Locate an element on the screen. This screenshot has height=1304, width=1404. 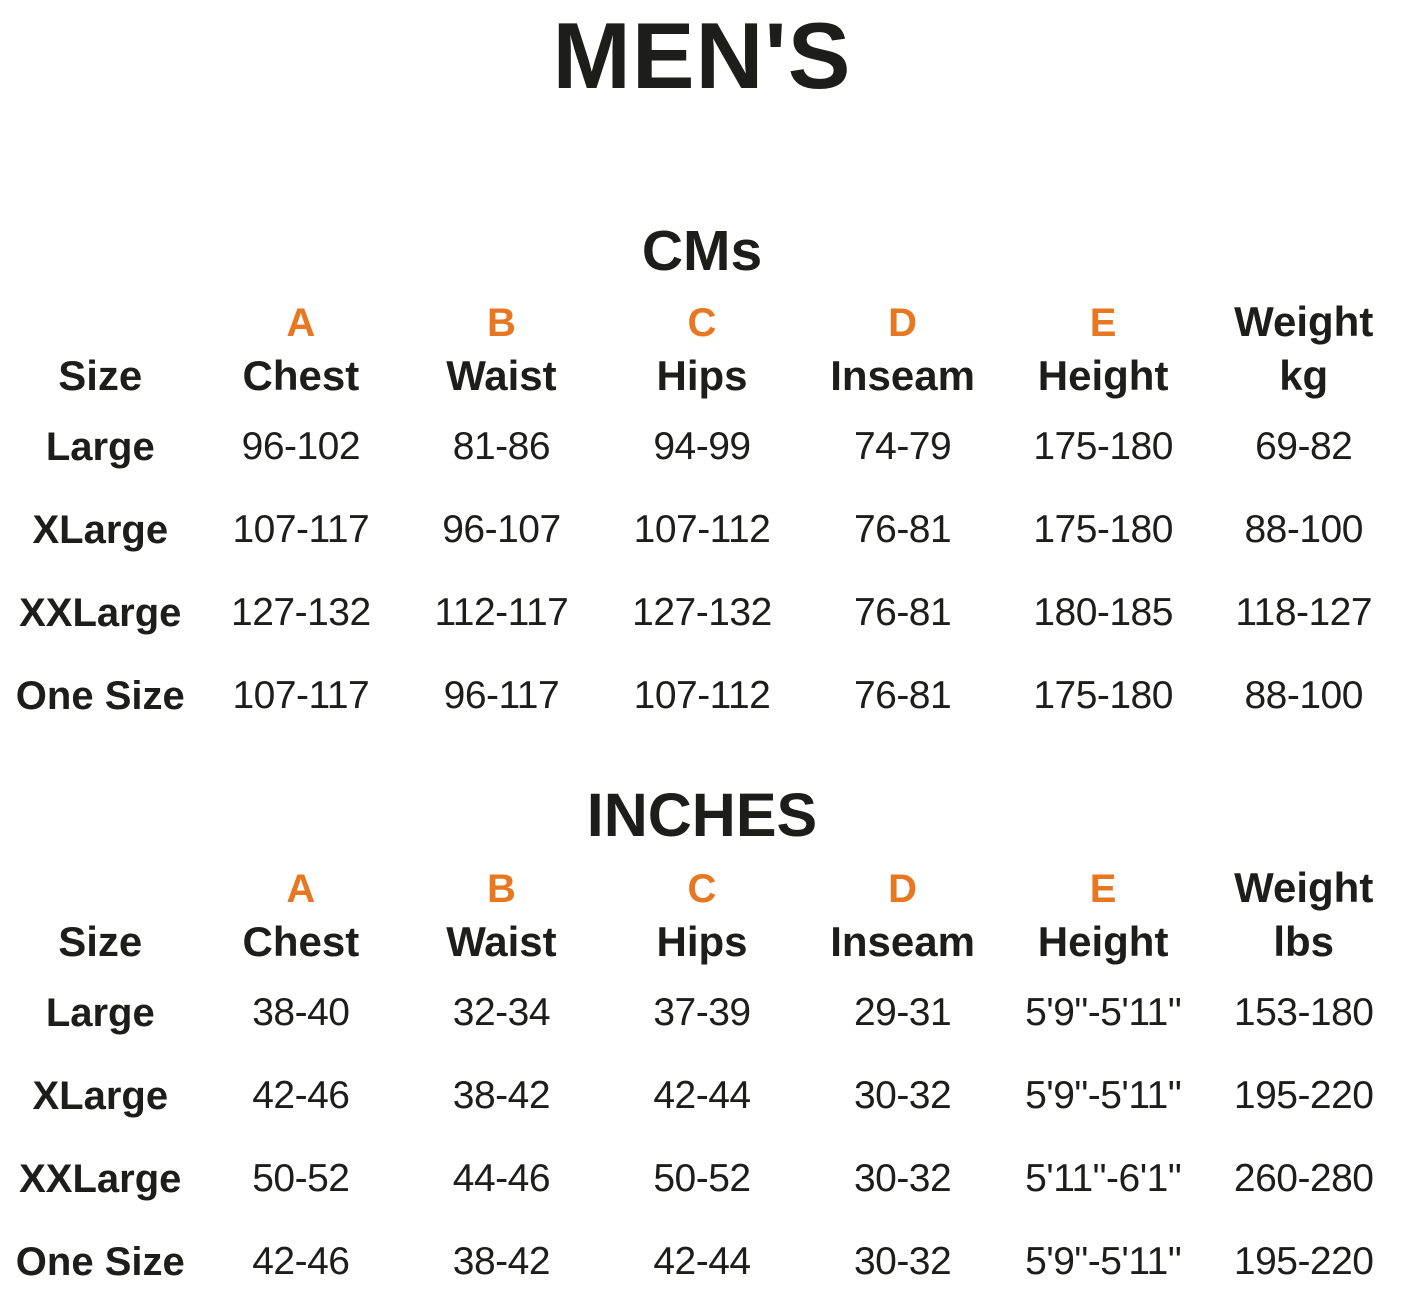
cms-large-waist: 81-86 is located at coordinates (501, 447).